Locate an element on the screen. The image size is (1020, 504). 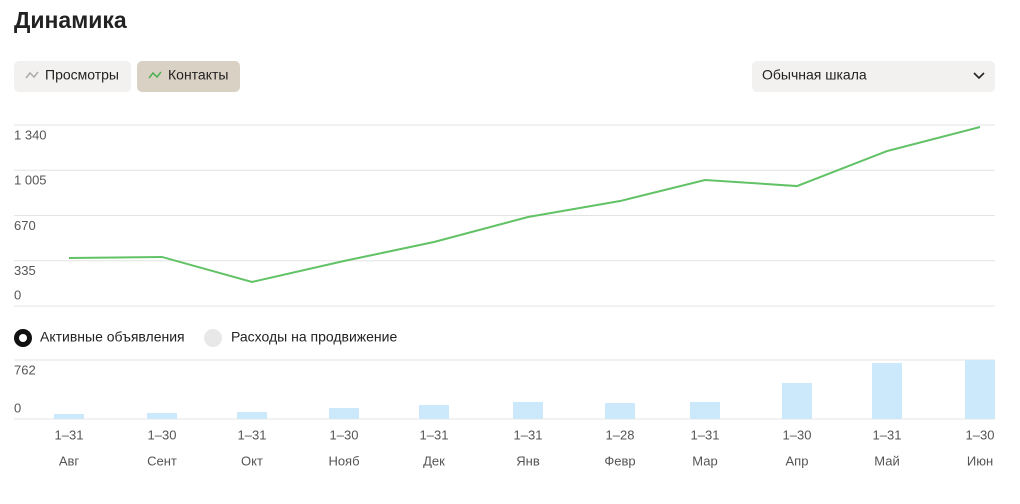
x-tick-label: Авг is located at coordinates (69, 460).